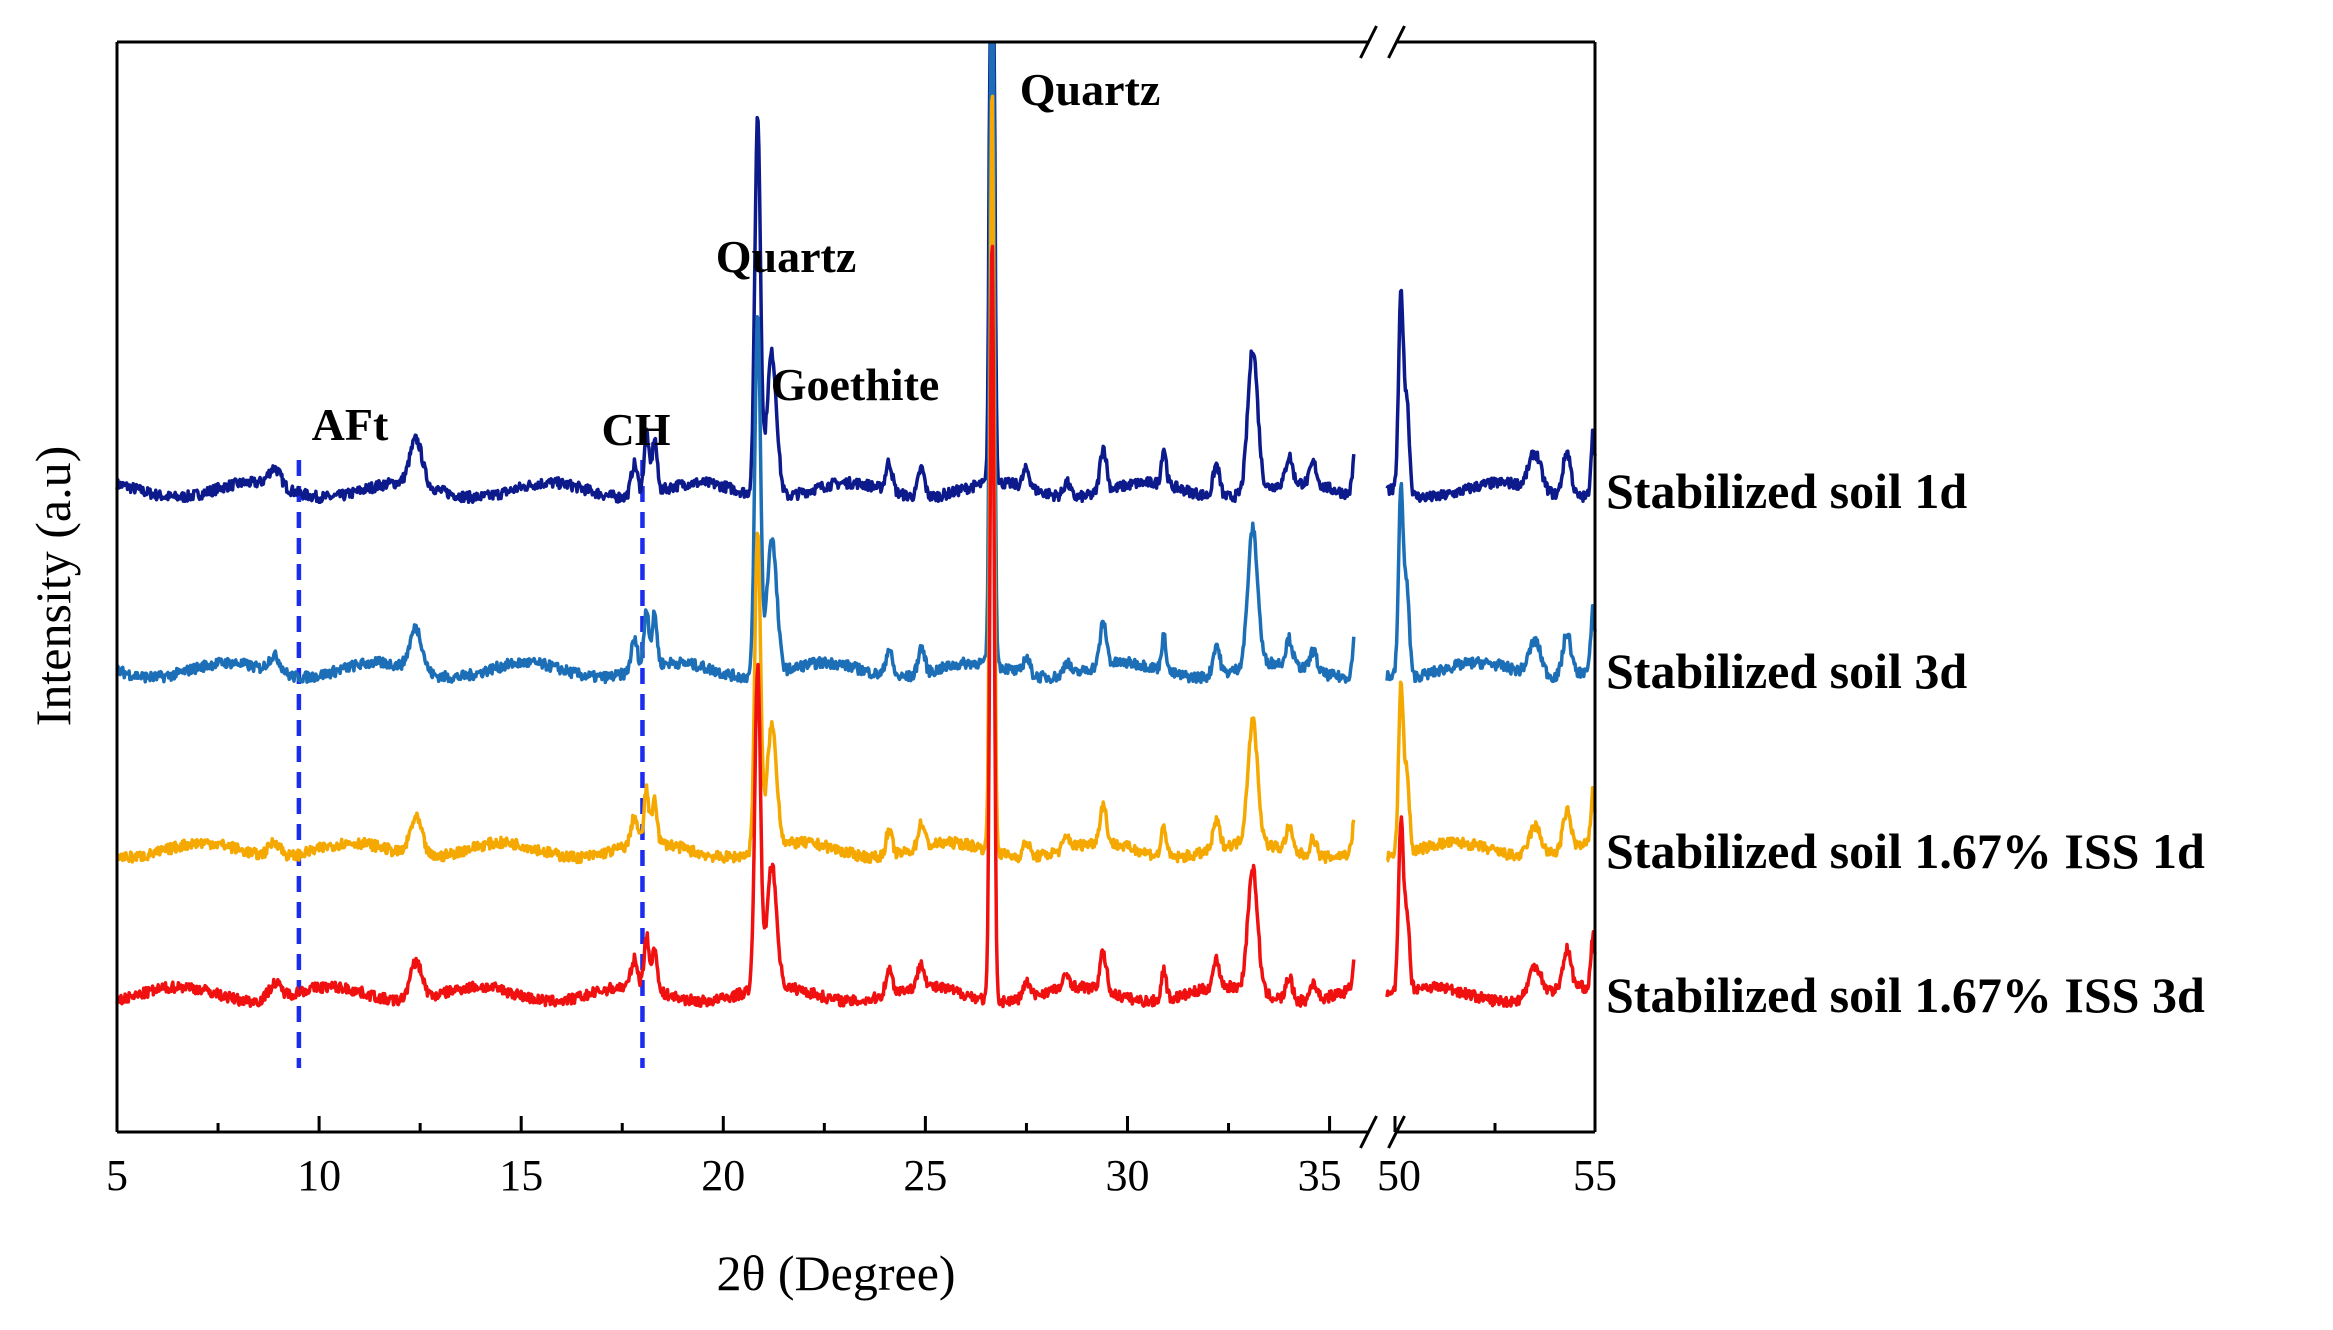 The width and height of the screenshot is (2333, 1330). Describe the element at coordinates (1786, 491) in the screenshot. I see `series-label-1: Stabilized soil 1d` at that location.